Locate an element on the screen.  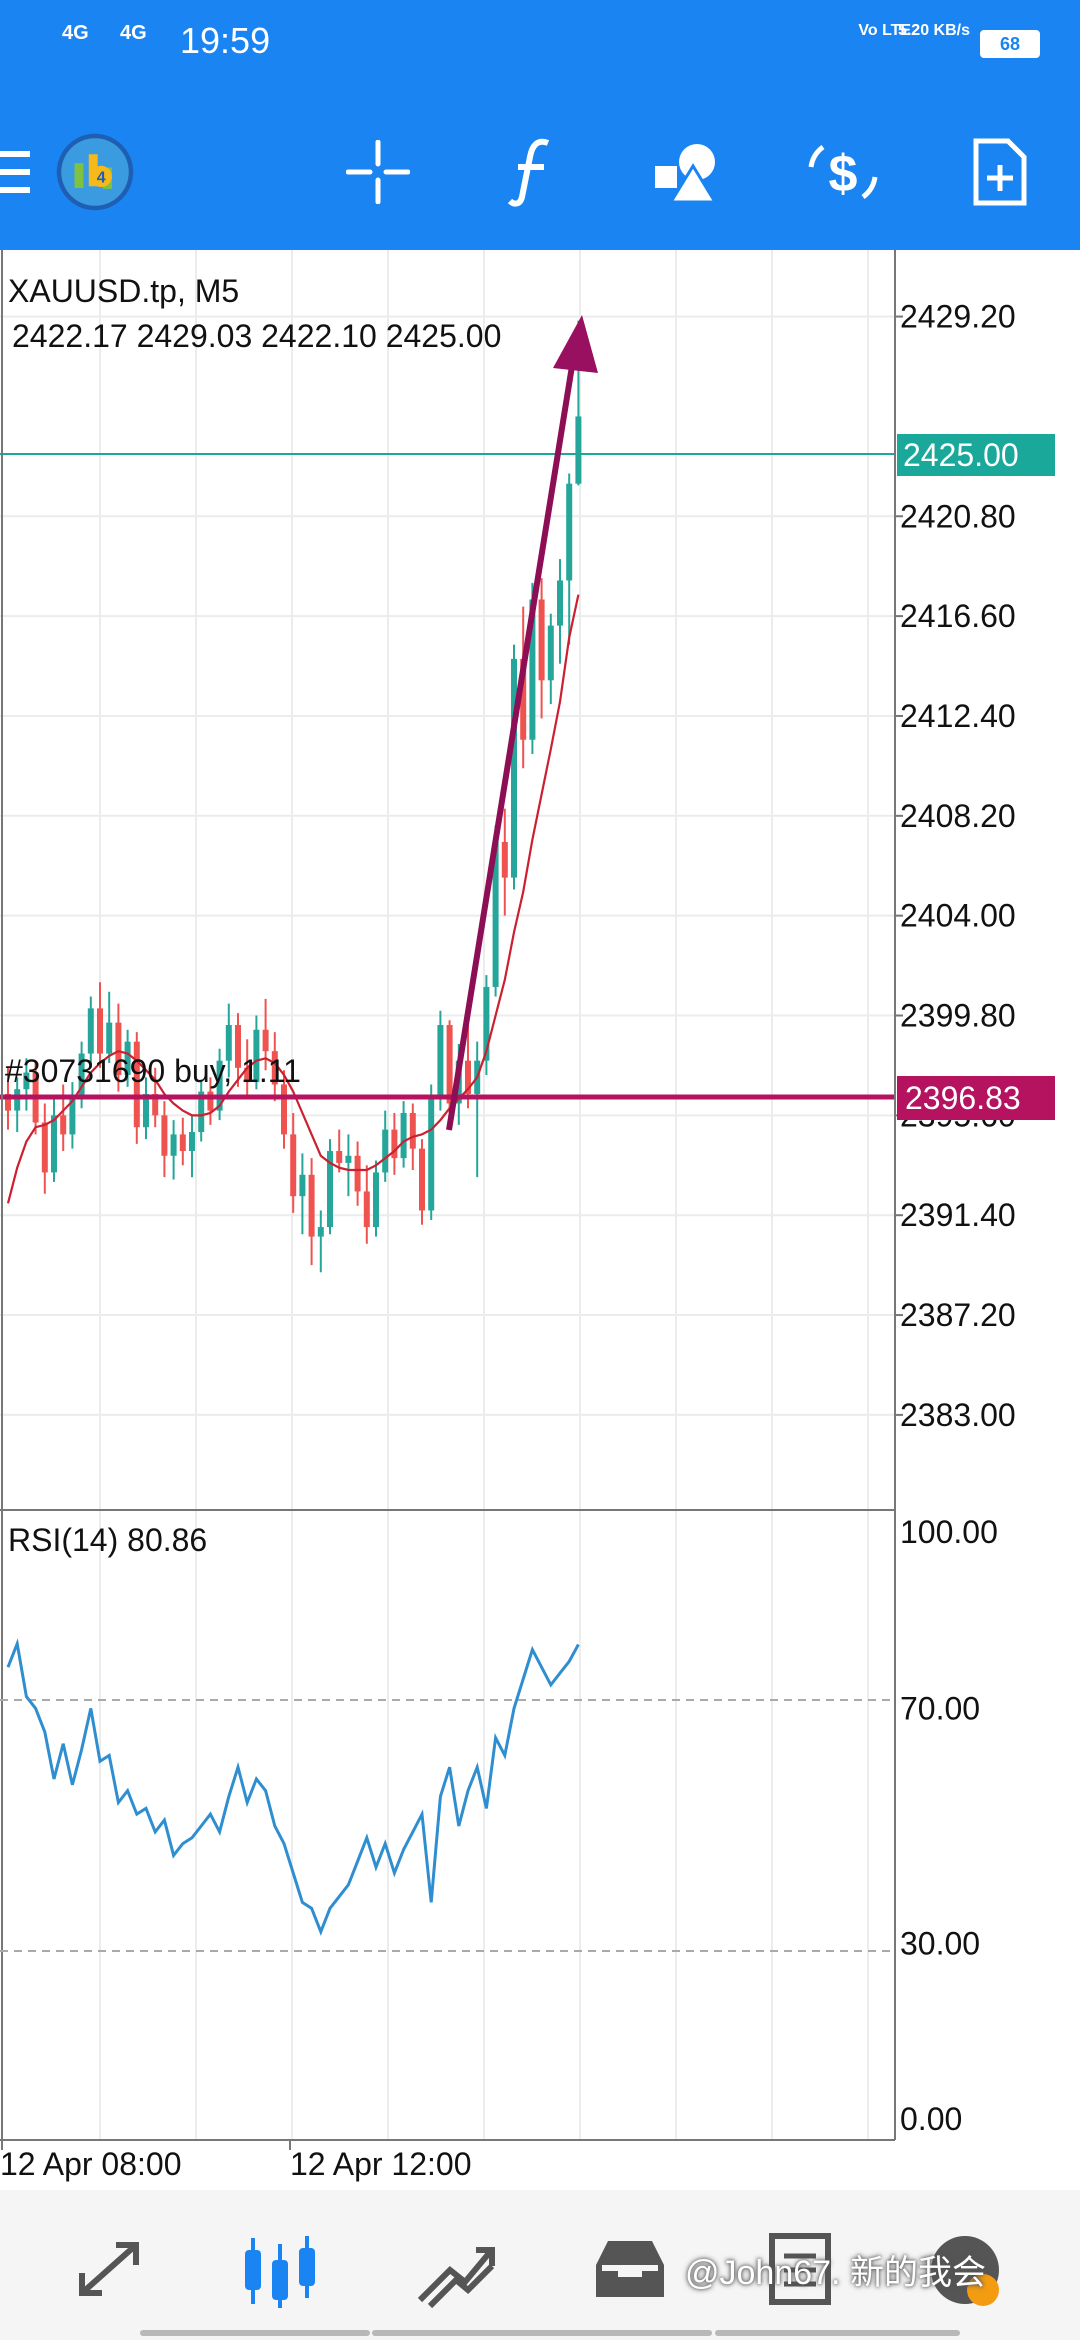
quotes-icon is located at coordinates (110, 2270).